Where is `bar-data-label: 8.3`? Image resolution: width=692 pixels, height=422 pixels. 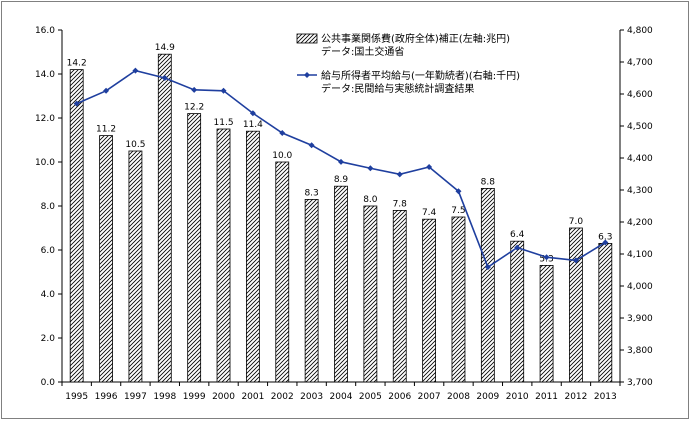 bar-data-label: 8.3 is located at coordinates (311, 193).